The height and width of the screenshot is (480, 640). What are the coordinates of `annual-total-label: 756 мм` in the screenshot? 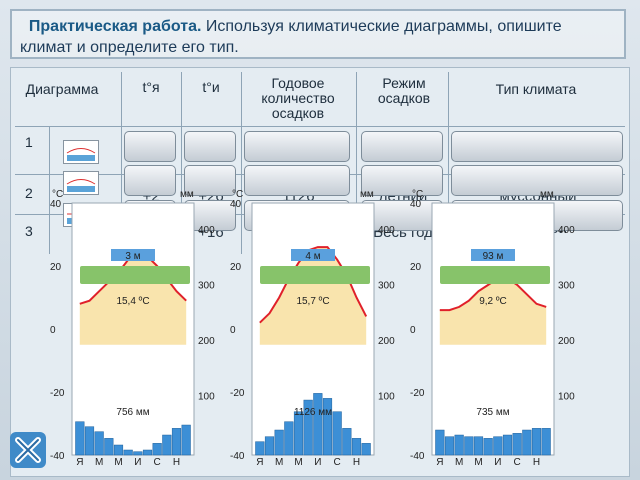 It's located at (132, 412).